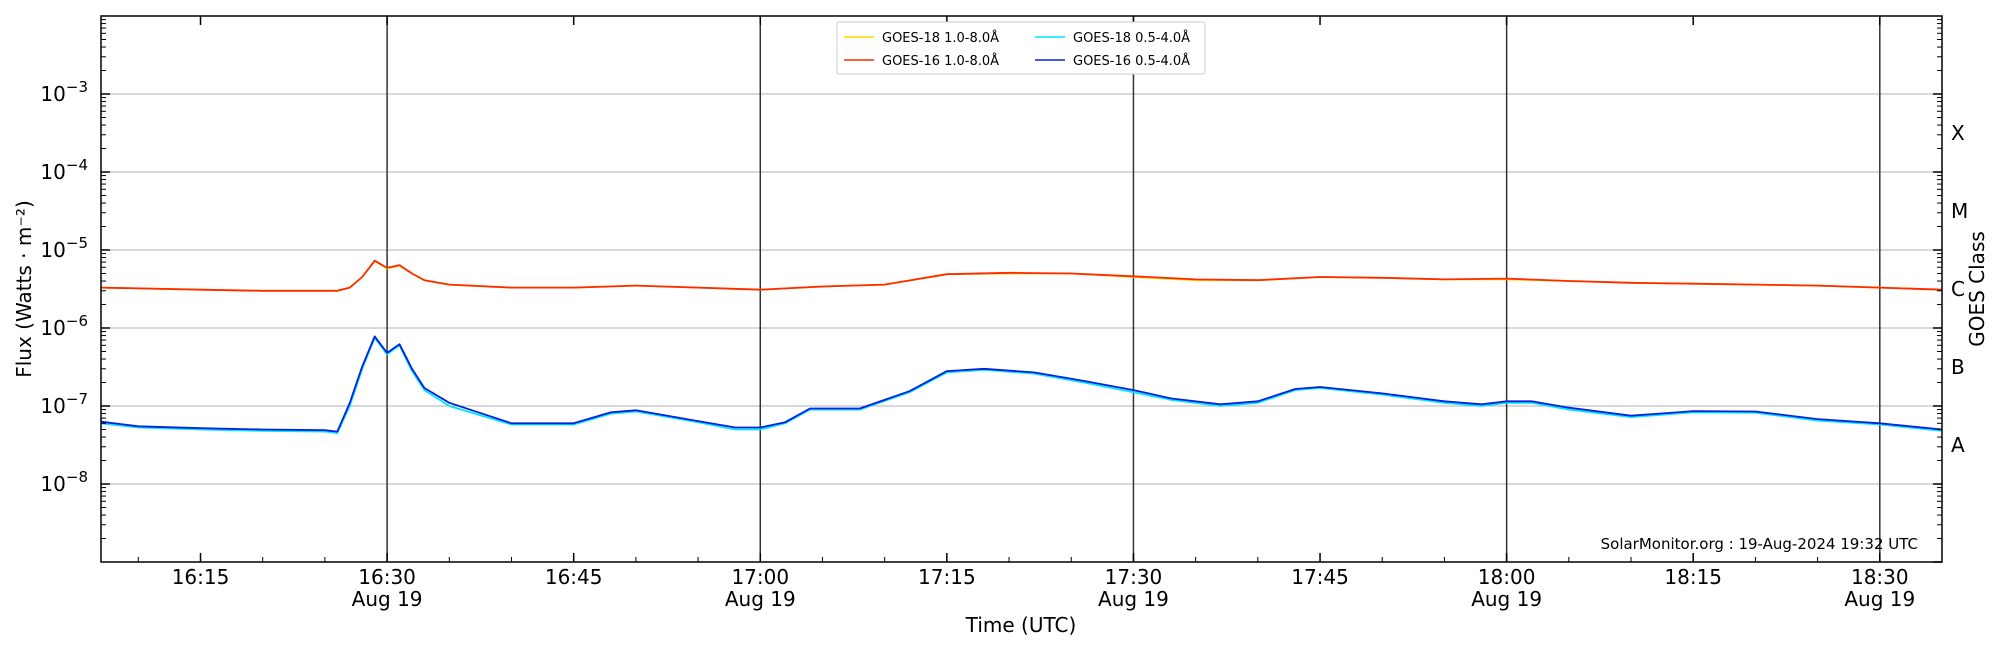  What do you see at coordinates (1880, 577) in the screenshot?
I see `x-tick-label: 18:30` at bounding box center [1880, 577].